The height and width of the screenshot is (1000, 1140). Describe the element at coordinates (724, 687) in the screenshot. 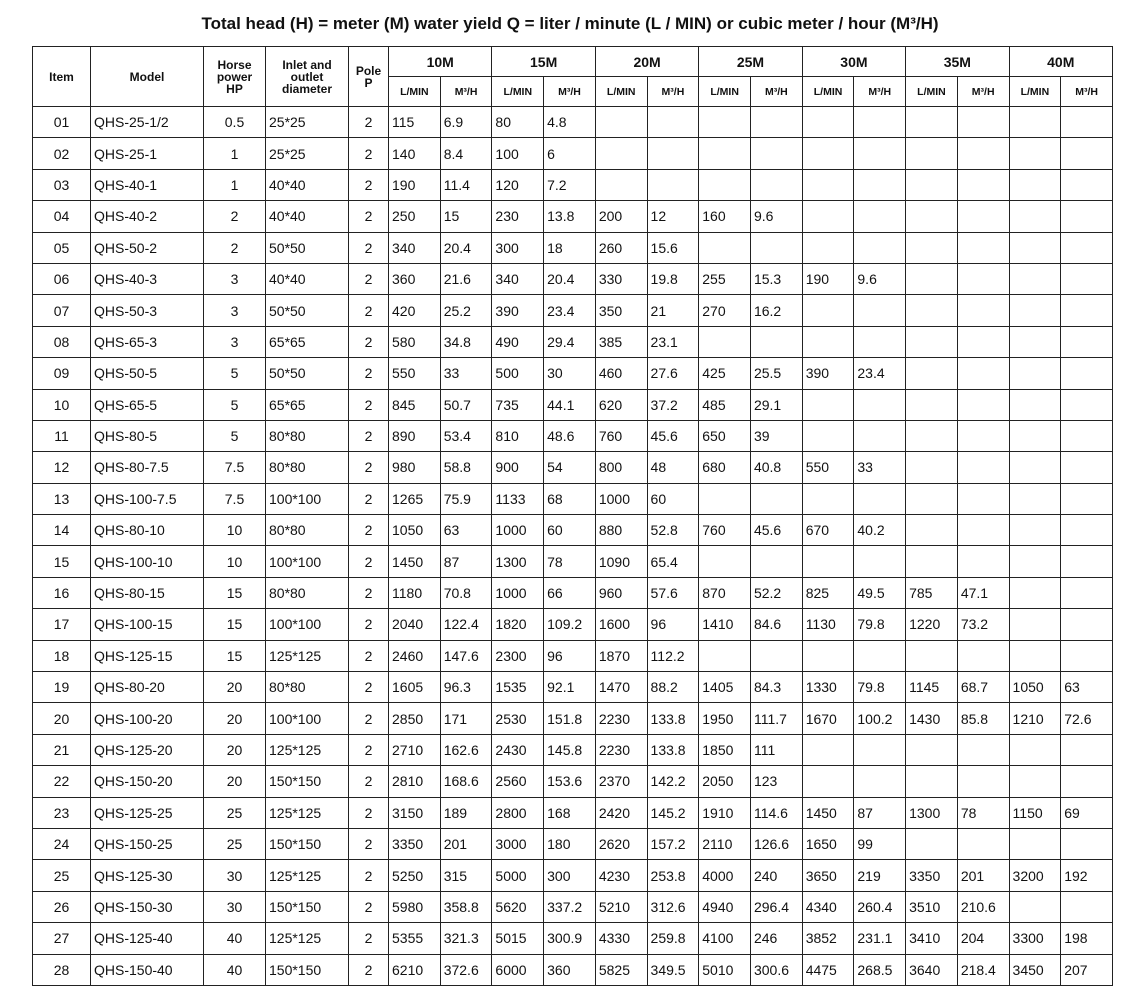

I see `cell: 1405` at that location.